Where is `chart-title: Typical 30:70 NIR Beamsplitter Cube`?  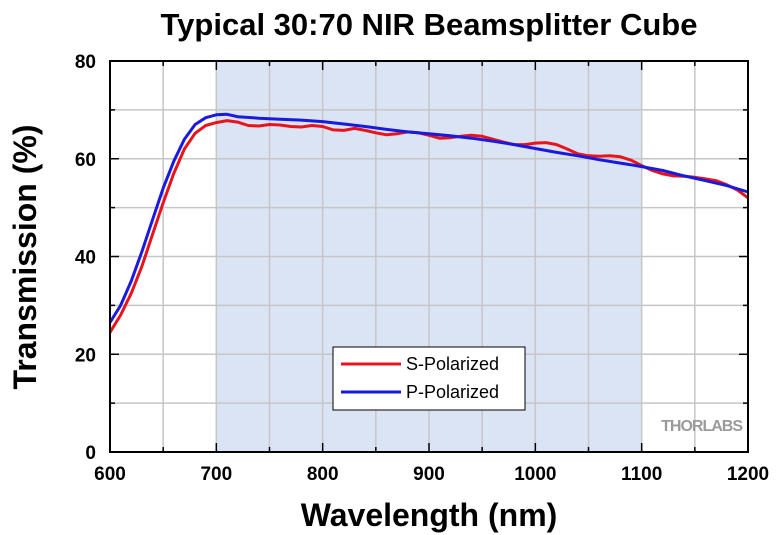
chart-title: Typical 30:70 NIR Beamsplitter Cube is located at coordinates (429, 24).